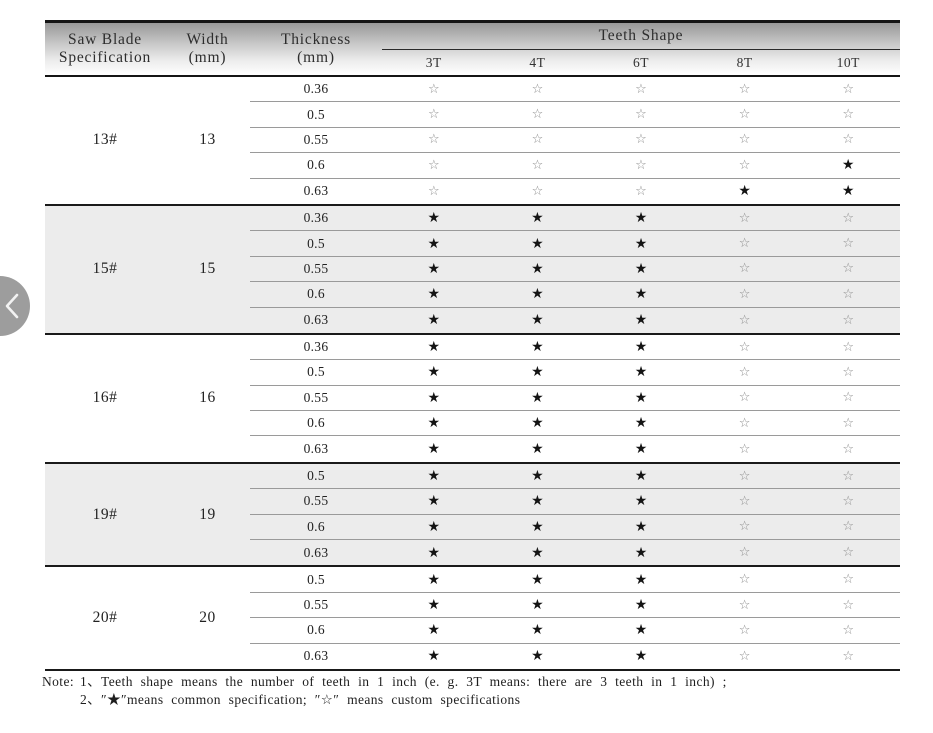 The height and width of the screenshot is (733, 933). Describe the element at coordinates (848, 62) in the screenshot. I see `col-header-10t: 10T` at that location.